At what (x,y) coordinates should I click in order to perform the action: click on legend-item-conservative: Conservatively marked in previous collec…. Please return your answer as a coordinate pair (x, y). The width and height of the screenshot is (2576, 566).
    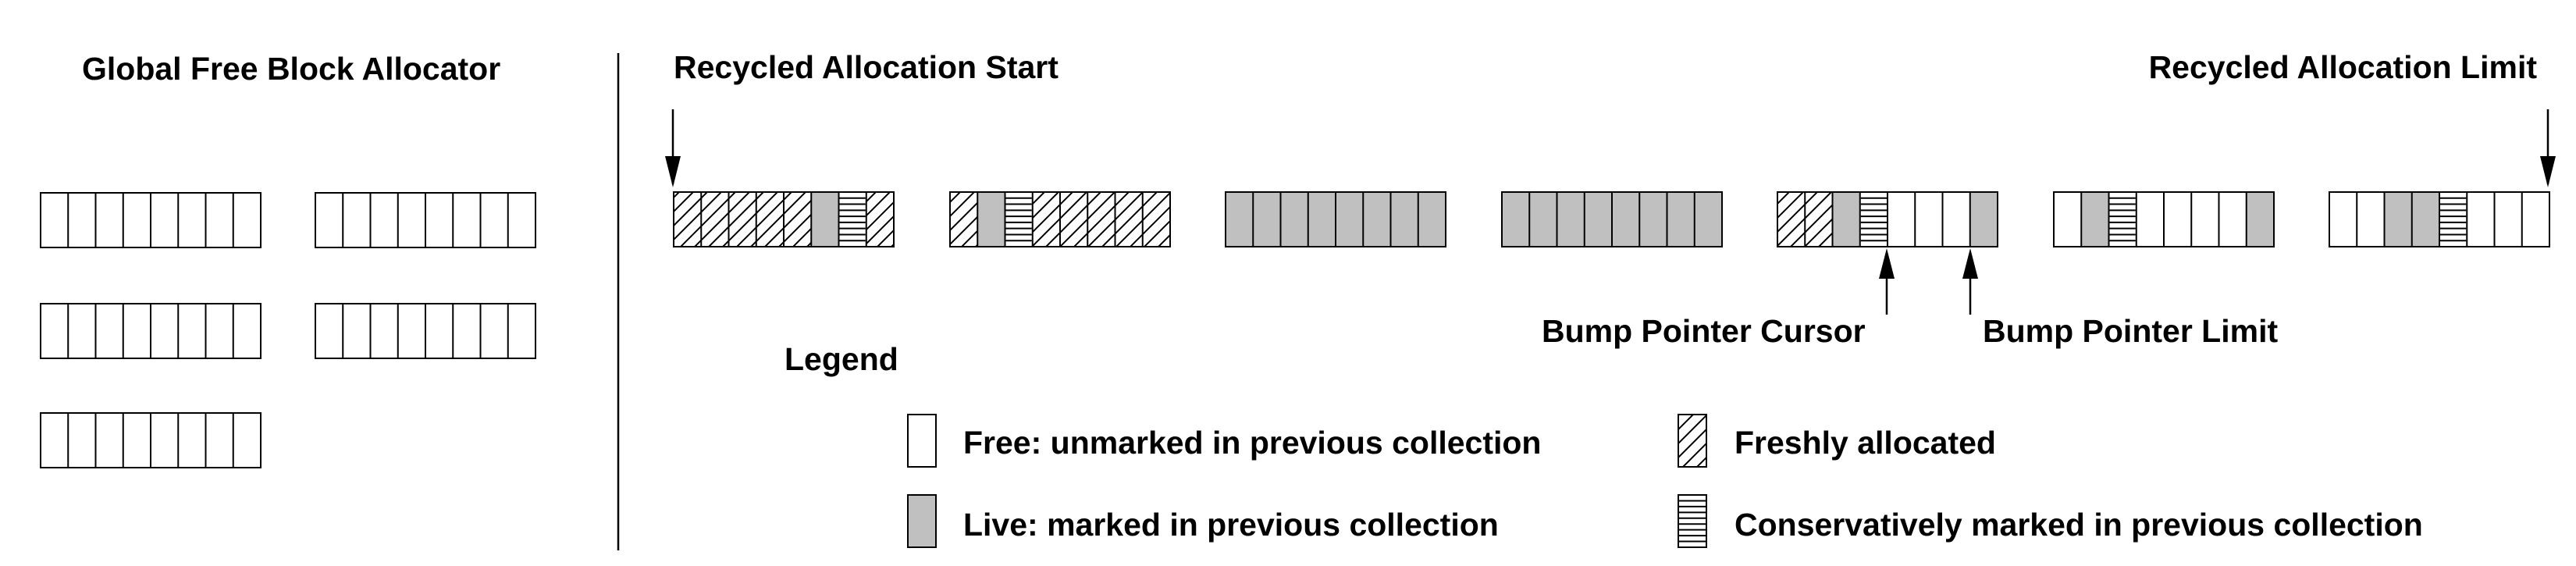
    Looking at the image, I should click on (2050, 521).